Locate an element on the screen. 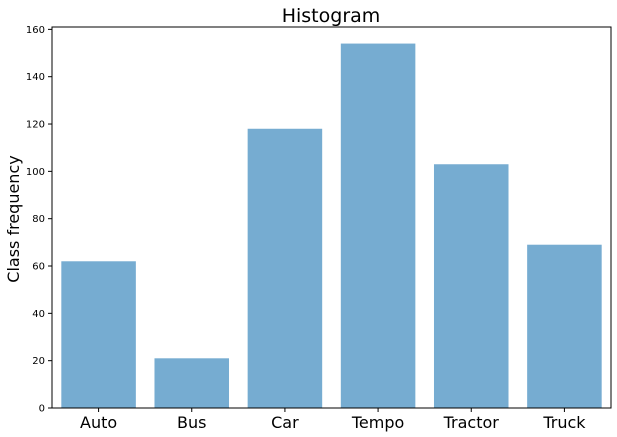 The height and width of the screenshot is (437, 617). y-tick-label: 20 is located at coordinates (38, 361).